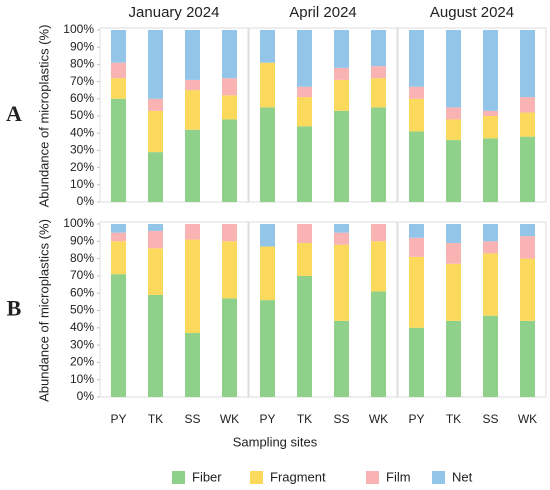 This screenshot has width=550, height=490. What do you see at coordinates (490, 419) in the screenshot?
I see `x-tick-label: SS` at bounding box center [490, 419].